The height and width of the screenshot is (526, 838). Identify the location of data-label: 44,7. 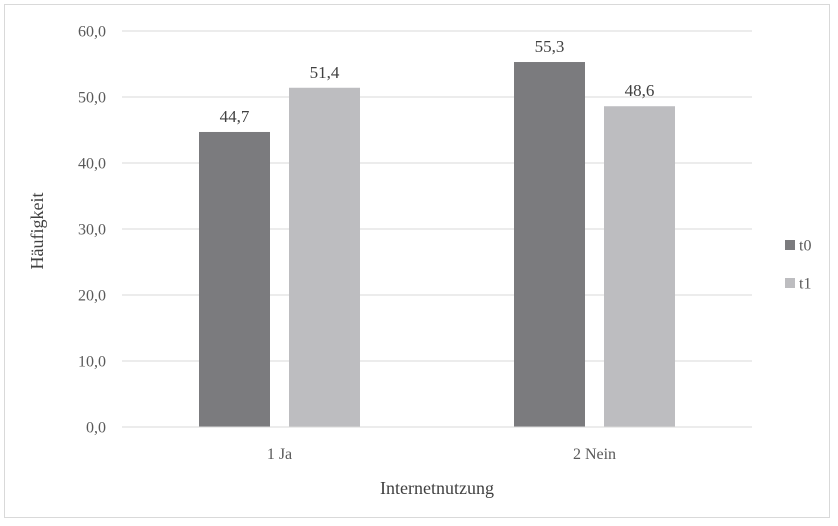
(235, 116).